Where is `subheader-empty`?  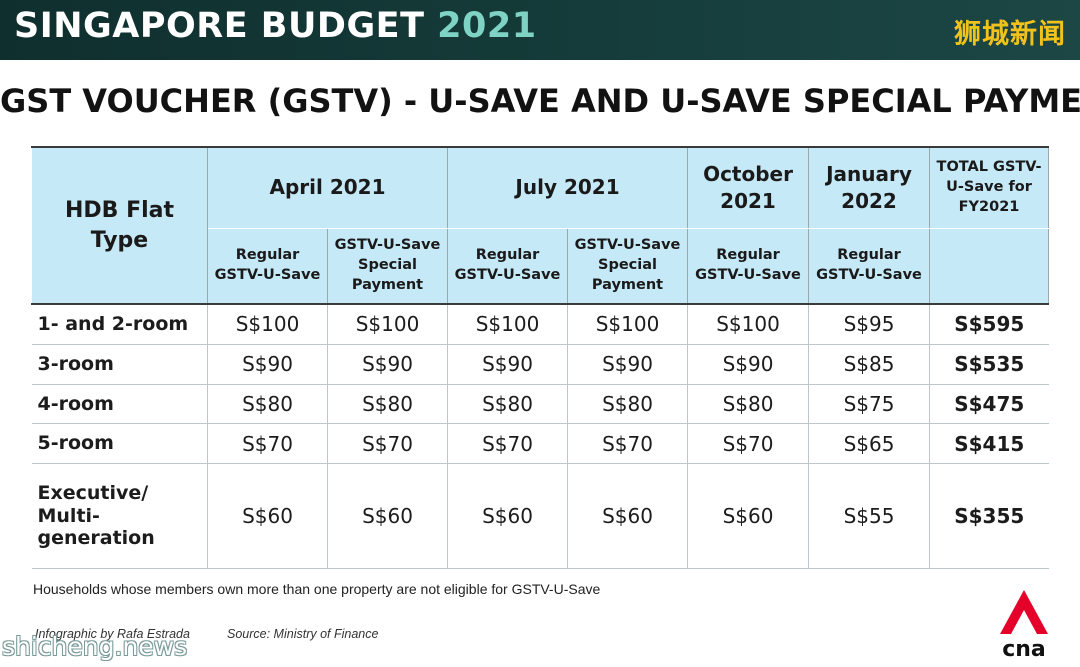
subheader-empty is located at coordinates (989, 266).